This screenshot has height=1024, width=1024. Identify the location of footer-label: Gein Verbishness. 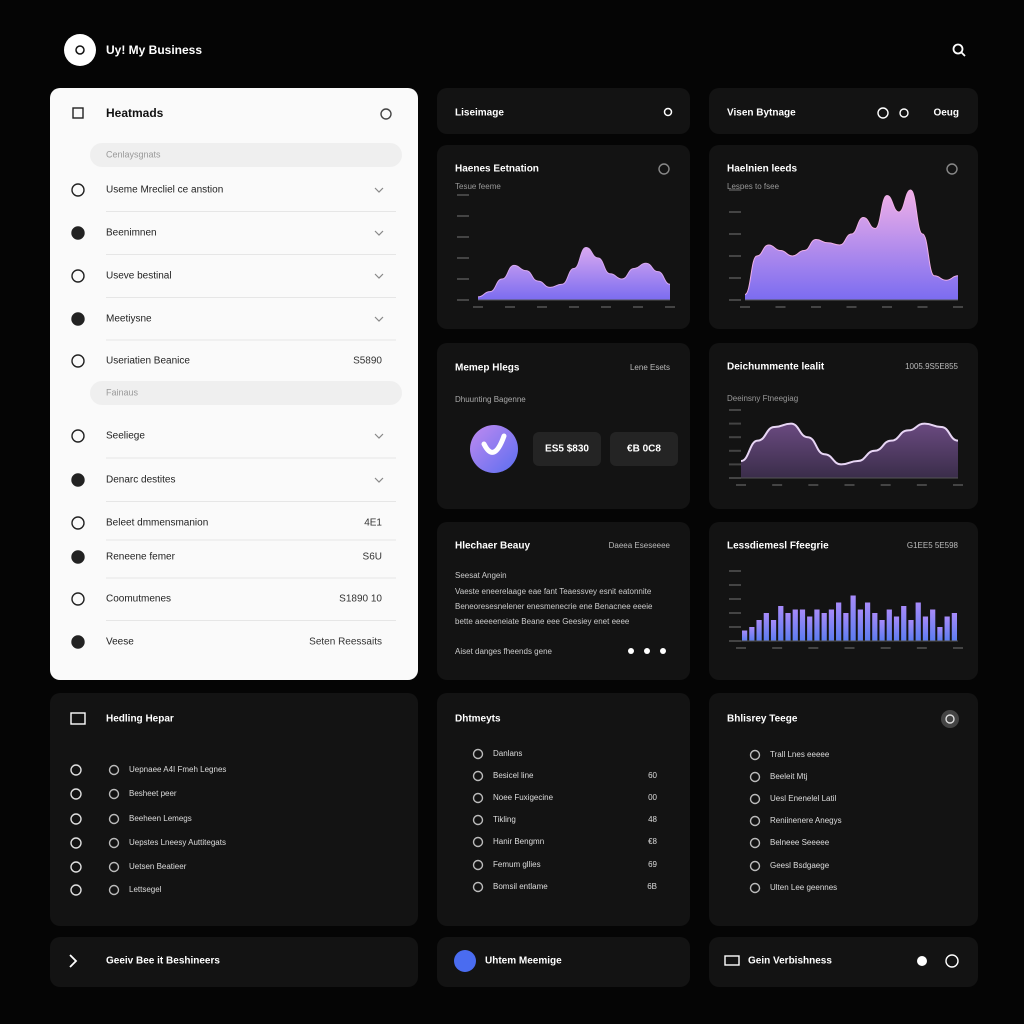
(790, 961).